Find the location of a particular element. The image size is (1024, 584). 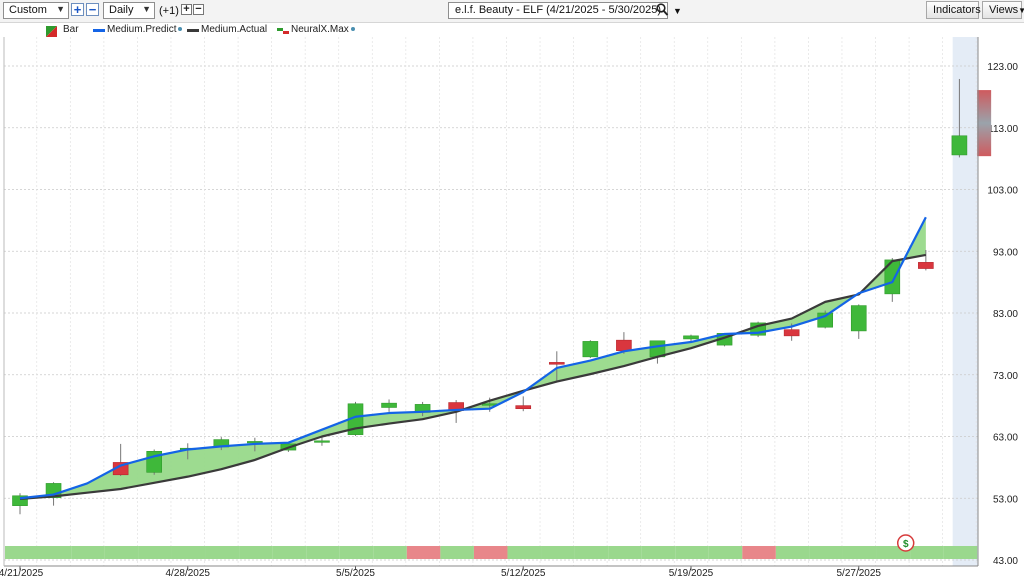

legend-item-medium-predict: Medium.Predict is located at coordinates (138, 29).